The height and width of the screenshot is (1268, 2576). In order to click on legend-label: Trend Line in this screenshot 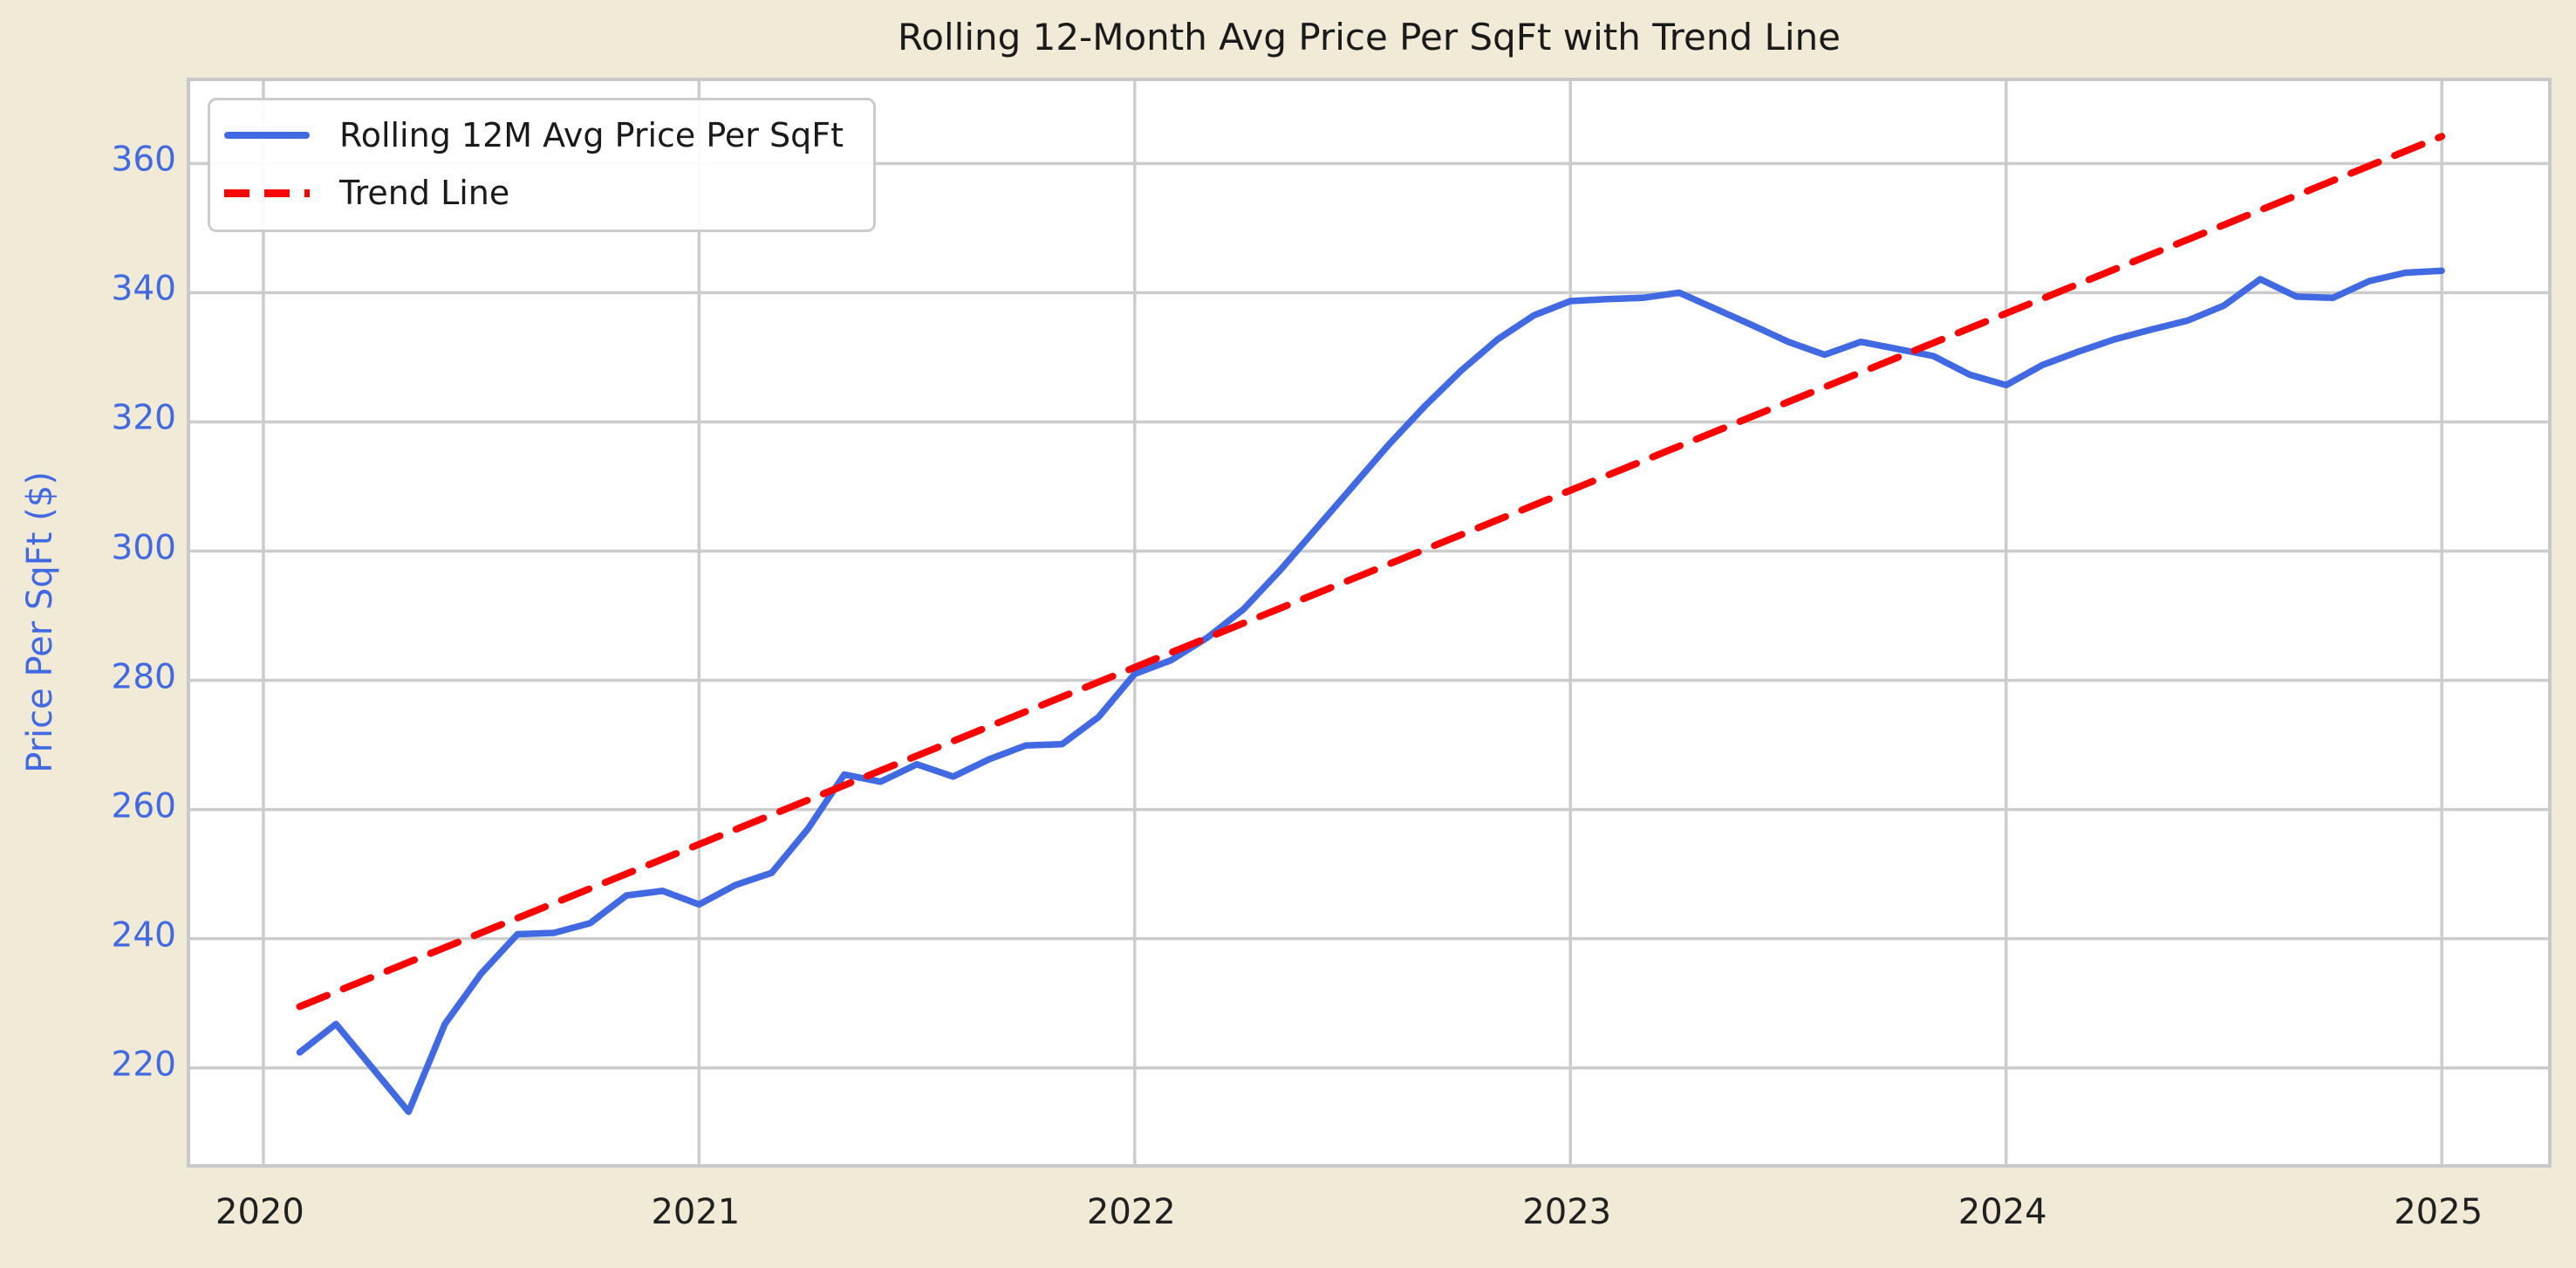, I will do `click(424, 193)`.